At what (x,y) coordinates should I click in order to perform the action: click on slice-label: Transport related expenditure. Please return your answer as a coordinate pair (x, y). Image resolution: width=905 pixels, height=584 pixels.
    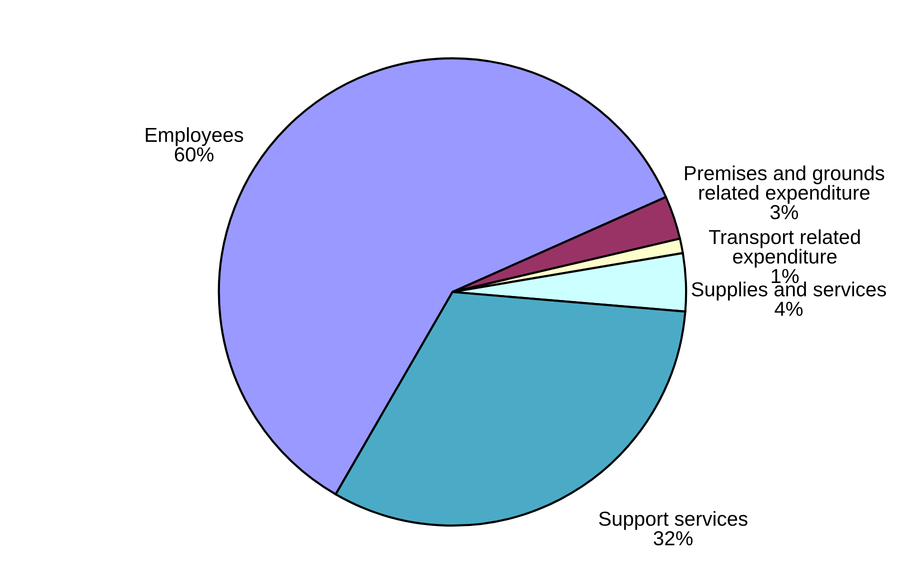
    Looking at the image, I should click on (784, 248).